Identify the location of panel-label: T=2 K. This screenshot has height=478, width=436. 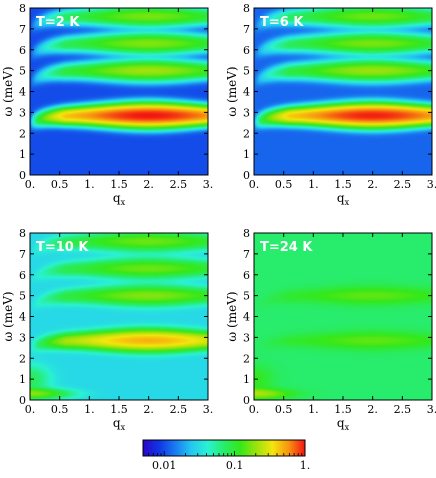
(58, 22).